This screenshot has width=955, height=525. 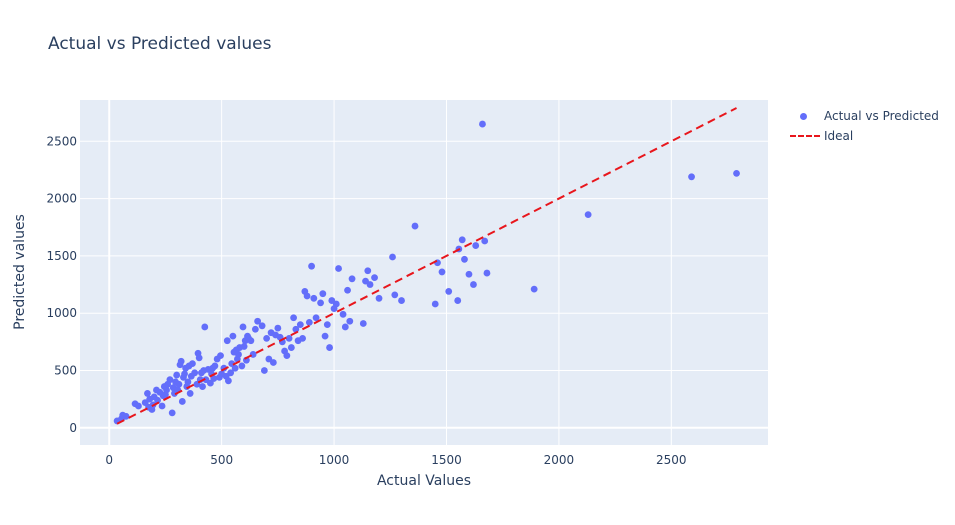 I want to click on legend-label-actual: Actual vs Predicted, so click(x=881, y=116).